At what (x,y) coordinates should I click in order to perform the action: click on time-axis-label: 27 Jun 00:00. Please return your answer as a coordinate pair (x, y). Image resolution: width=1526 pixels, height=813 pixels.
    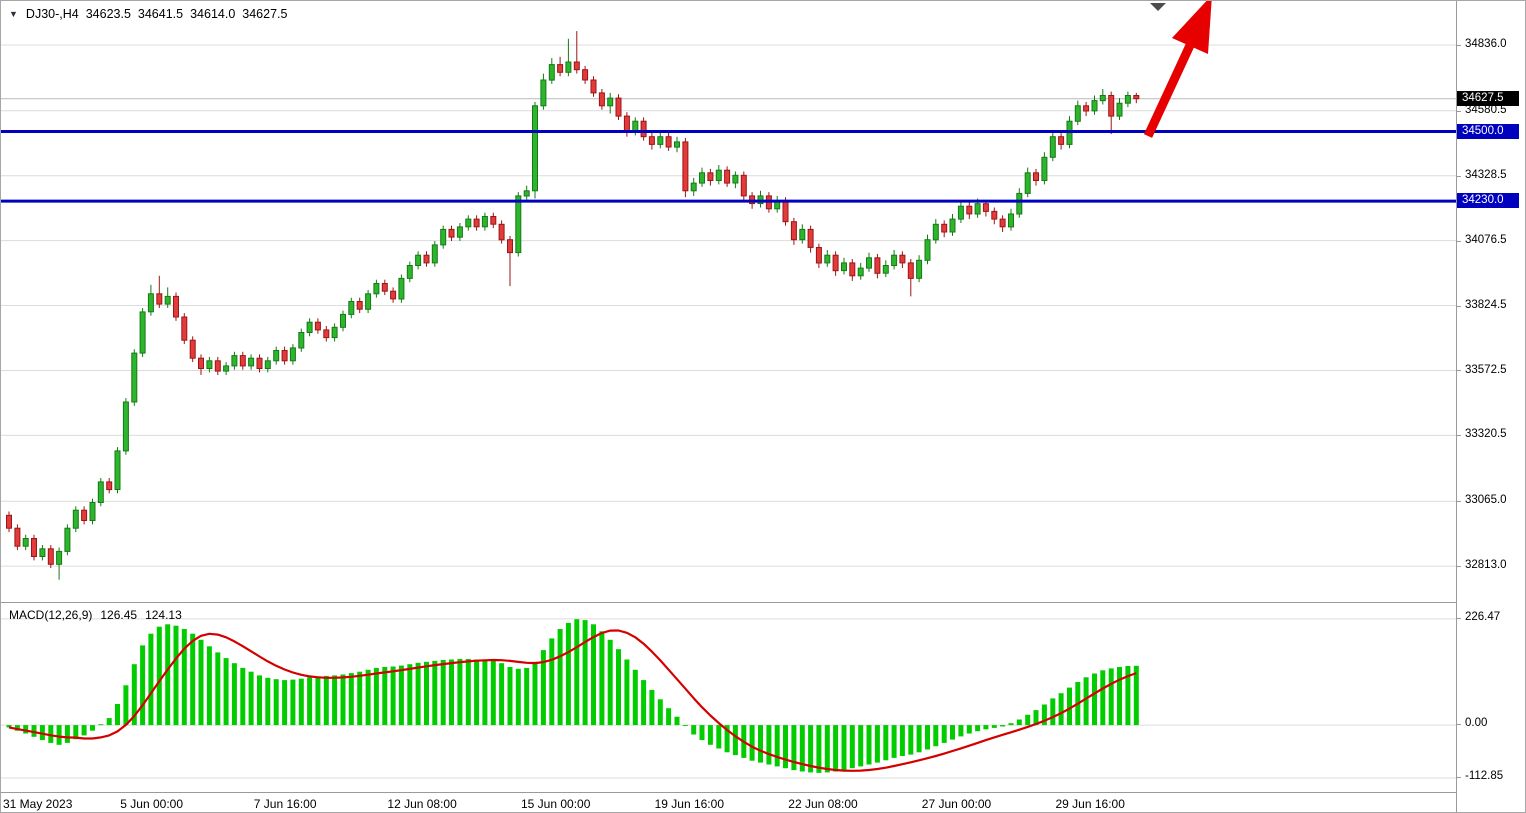
    Looking at the image, I should click on (956, 804).